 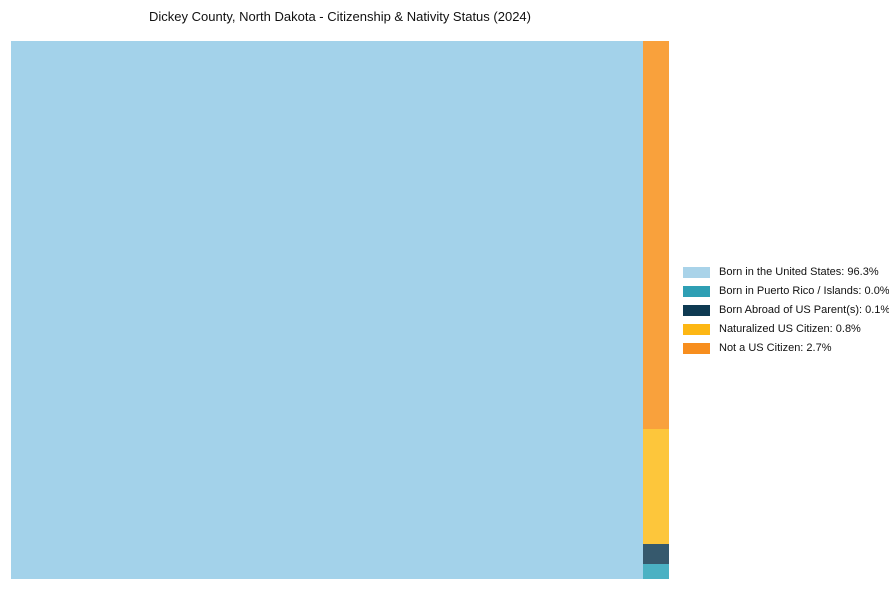 I want to click on legend-label: Naturalized US Citizen: 0.8%, so click(x=790, y=329).